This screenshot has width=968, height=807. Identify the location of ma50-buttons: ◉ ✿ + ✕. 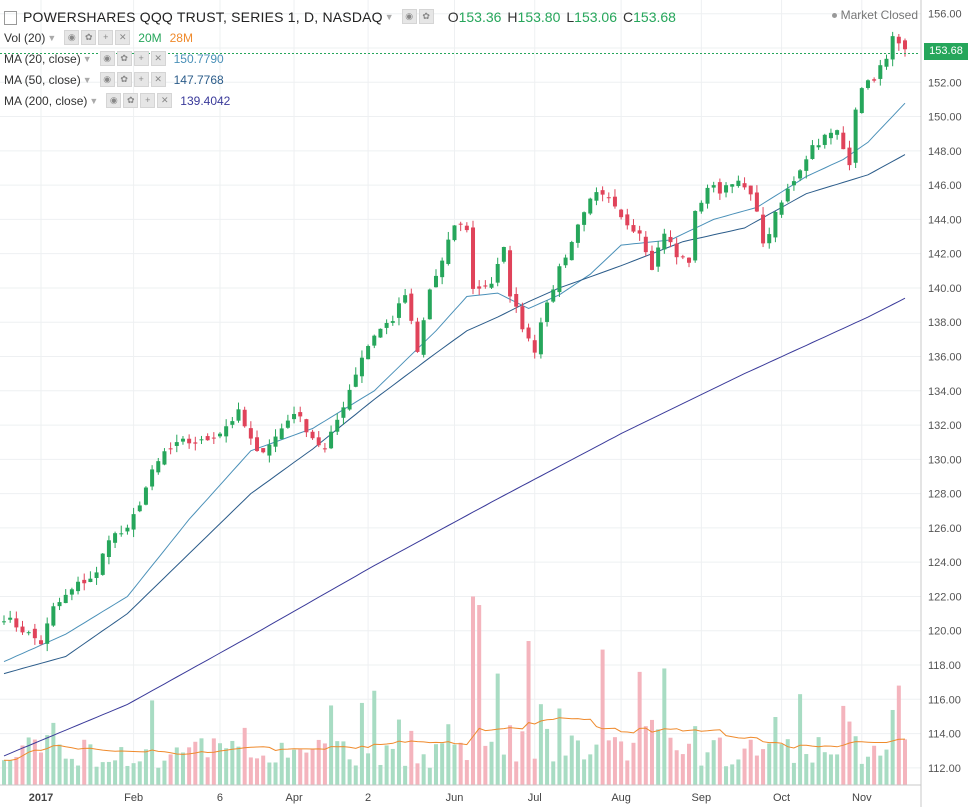
(132, 79).